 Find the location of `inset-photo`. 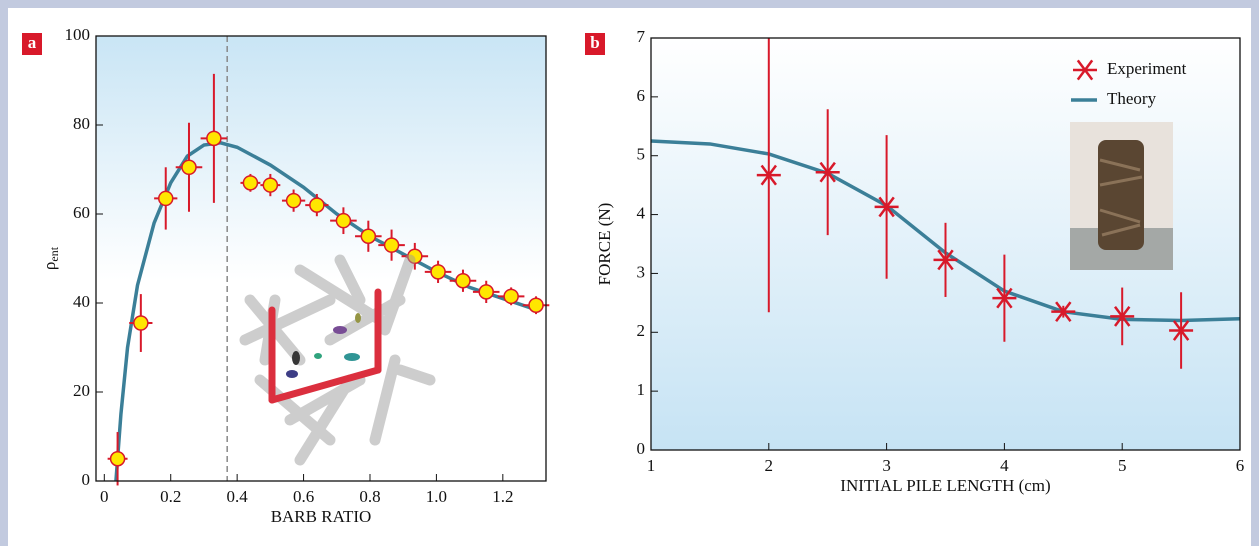

inset-photo is located at coordinates (1121, 196).